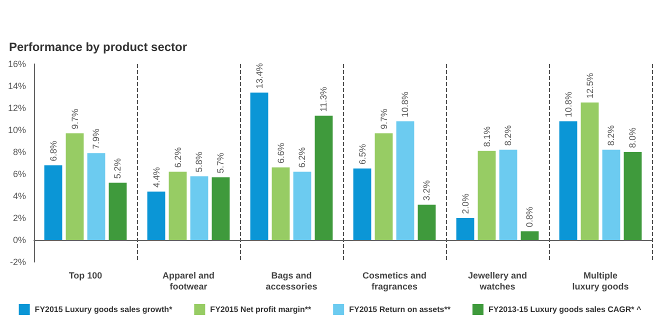 This screenshot has height=334, width=660. Describe the element at coordinates (117, 168) in the screenshot. I see `data-label: 5.2%` at that location.